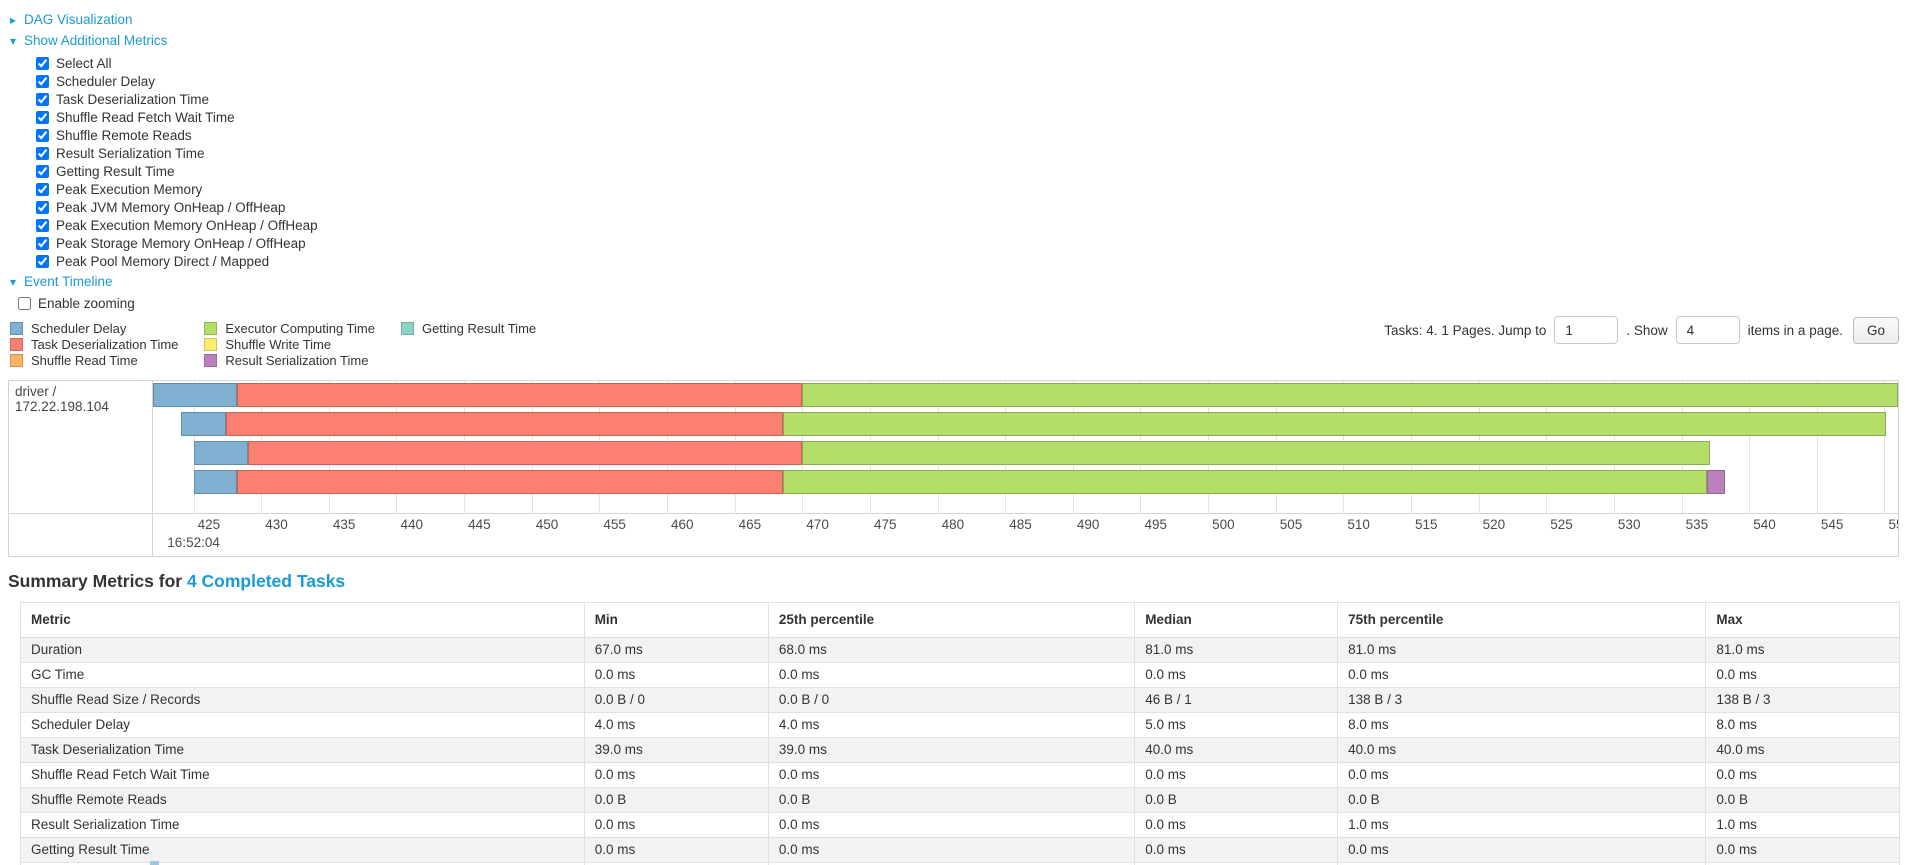 The width and height of the screenshot is (1907, 865). Describe the element at coordinates (106, 81) in the screenshot. I see `metric-checkbox-label: Scheduler Delay` at that location.